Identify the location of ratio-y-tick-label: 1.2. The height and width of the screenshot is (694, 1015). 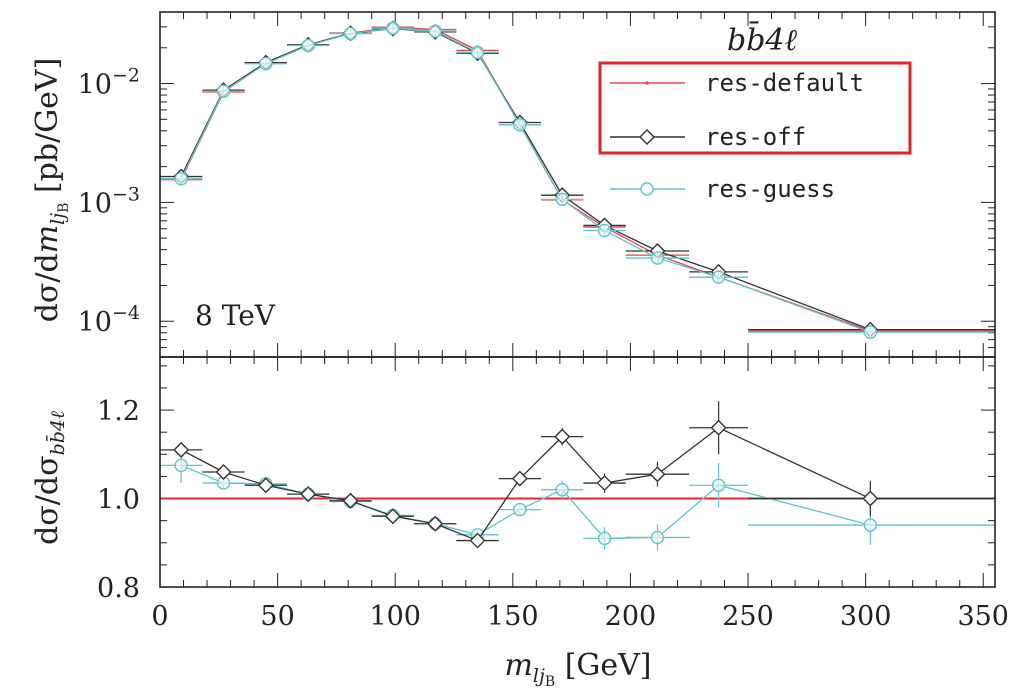
(118, 411).